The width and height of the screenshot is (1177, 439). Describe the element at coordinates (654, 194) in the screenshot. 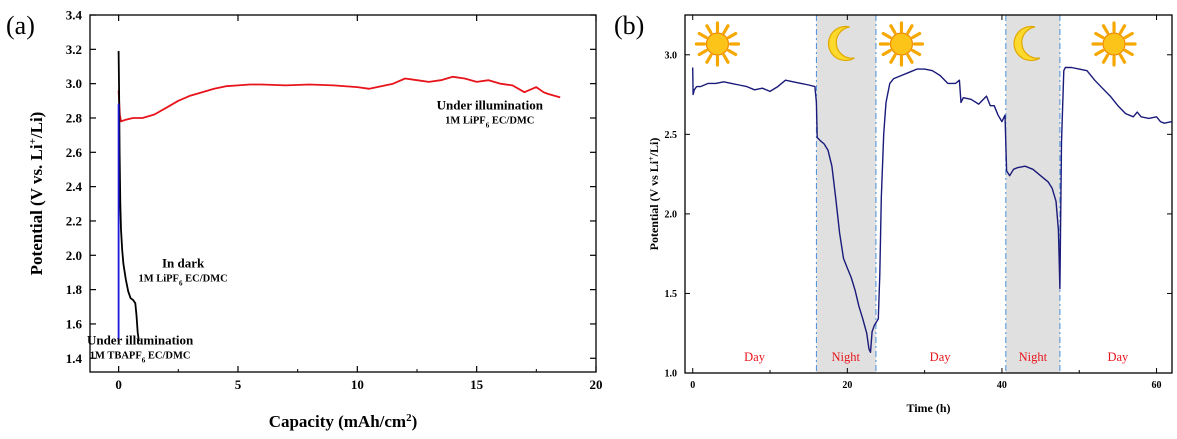

I see `y-axis-label-b: Potential (V vs Li+/Li)` at that location.